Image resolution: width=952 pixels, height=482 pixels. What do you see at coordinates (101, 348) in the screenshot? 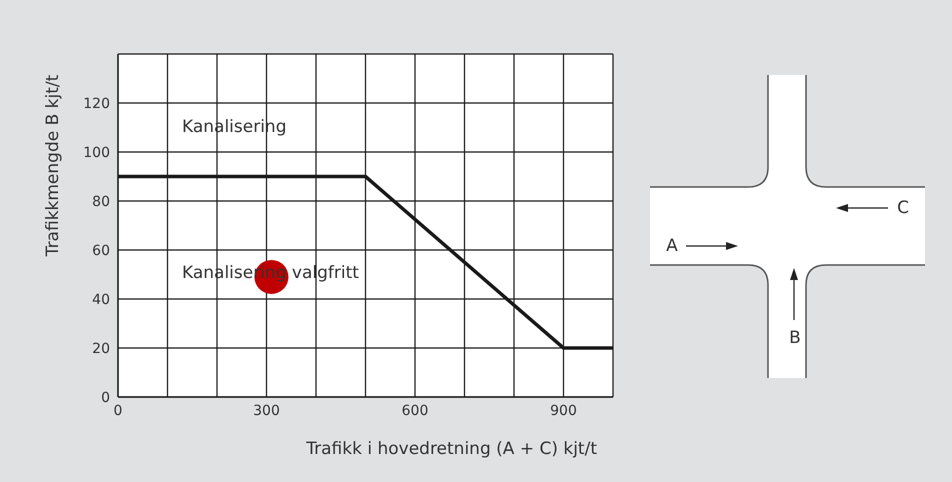
I see `y-tick-label: 20` at bounding box center [101, 348].